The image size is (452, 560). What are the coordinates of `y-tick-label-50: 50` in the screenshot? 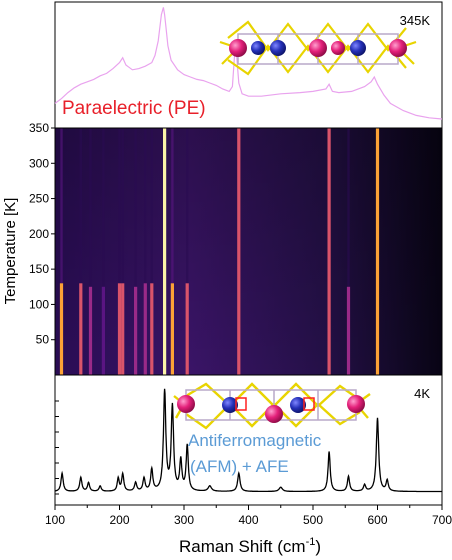 It's located at (43, 340).